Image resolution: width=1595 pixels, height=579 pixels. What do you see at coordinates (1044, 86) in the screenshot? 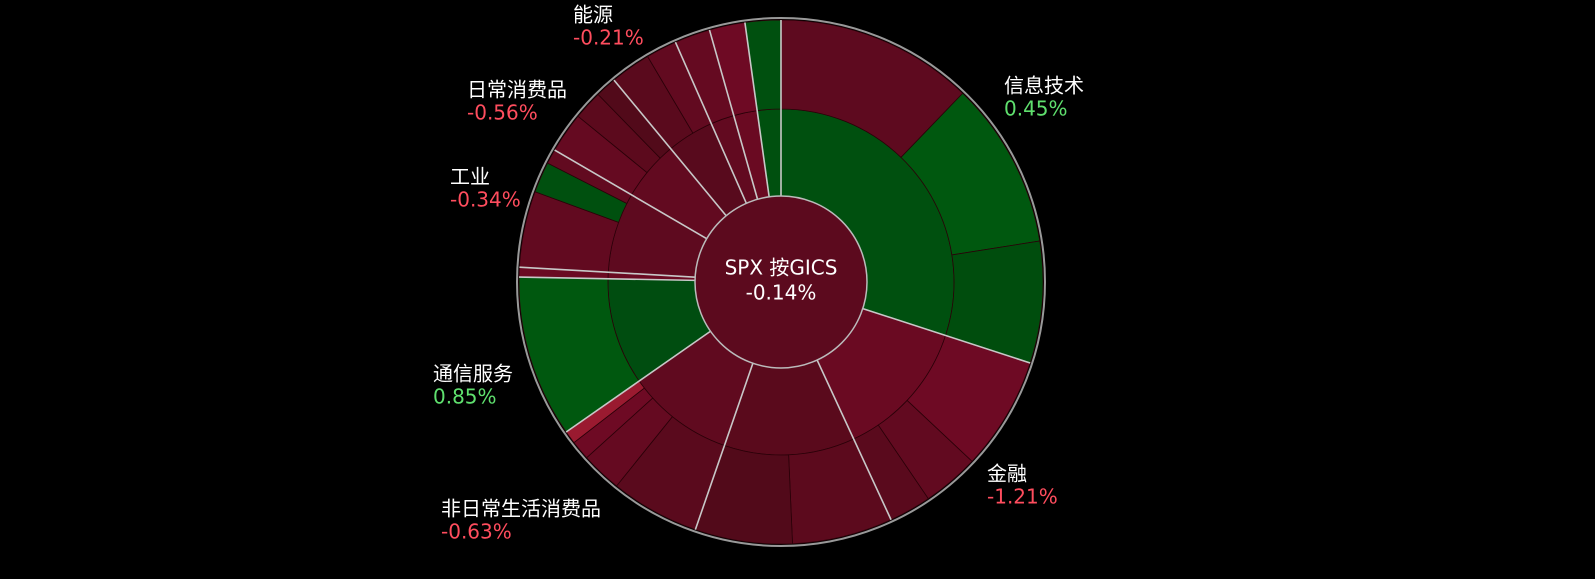
I see `sector-name: 信息技术` at bounding box center [1044, 86].